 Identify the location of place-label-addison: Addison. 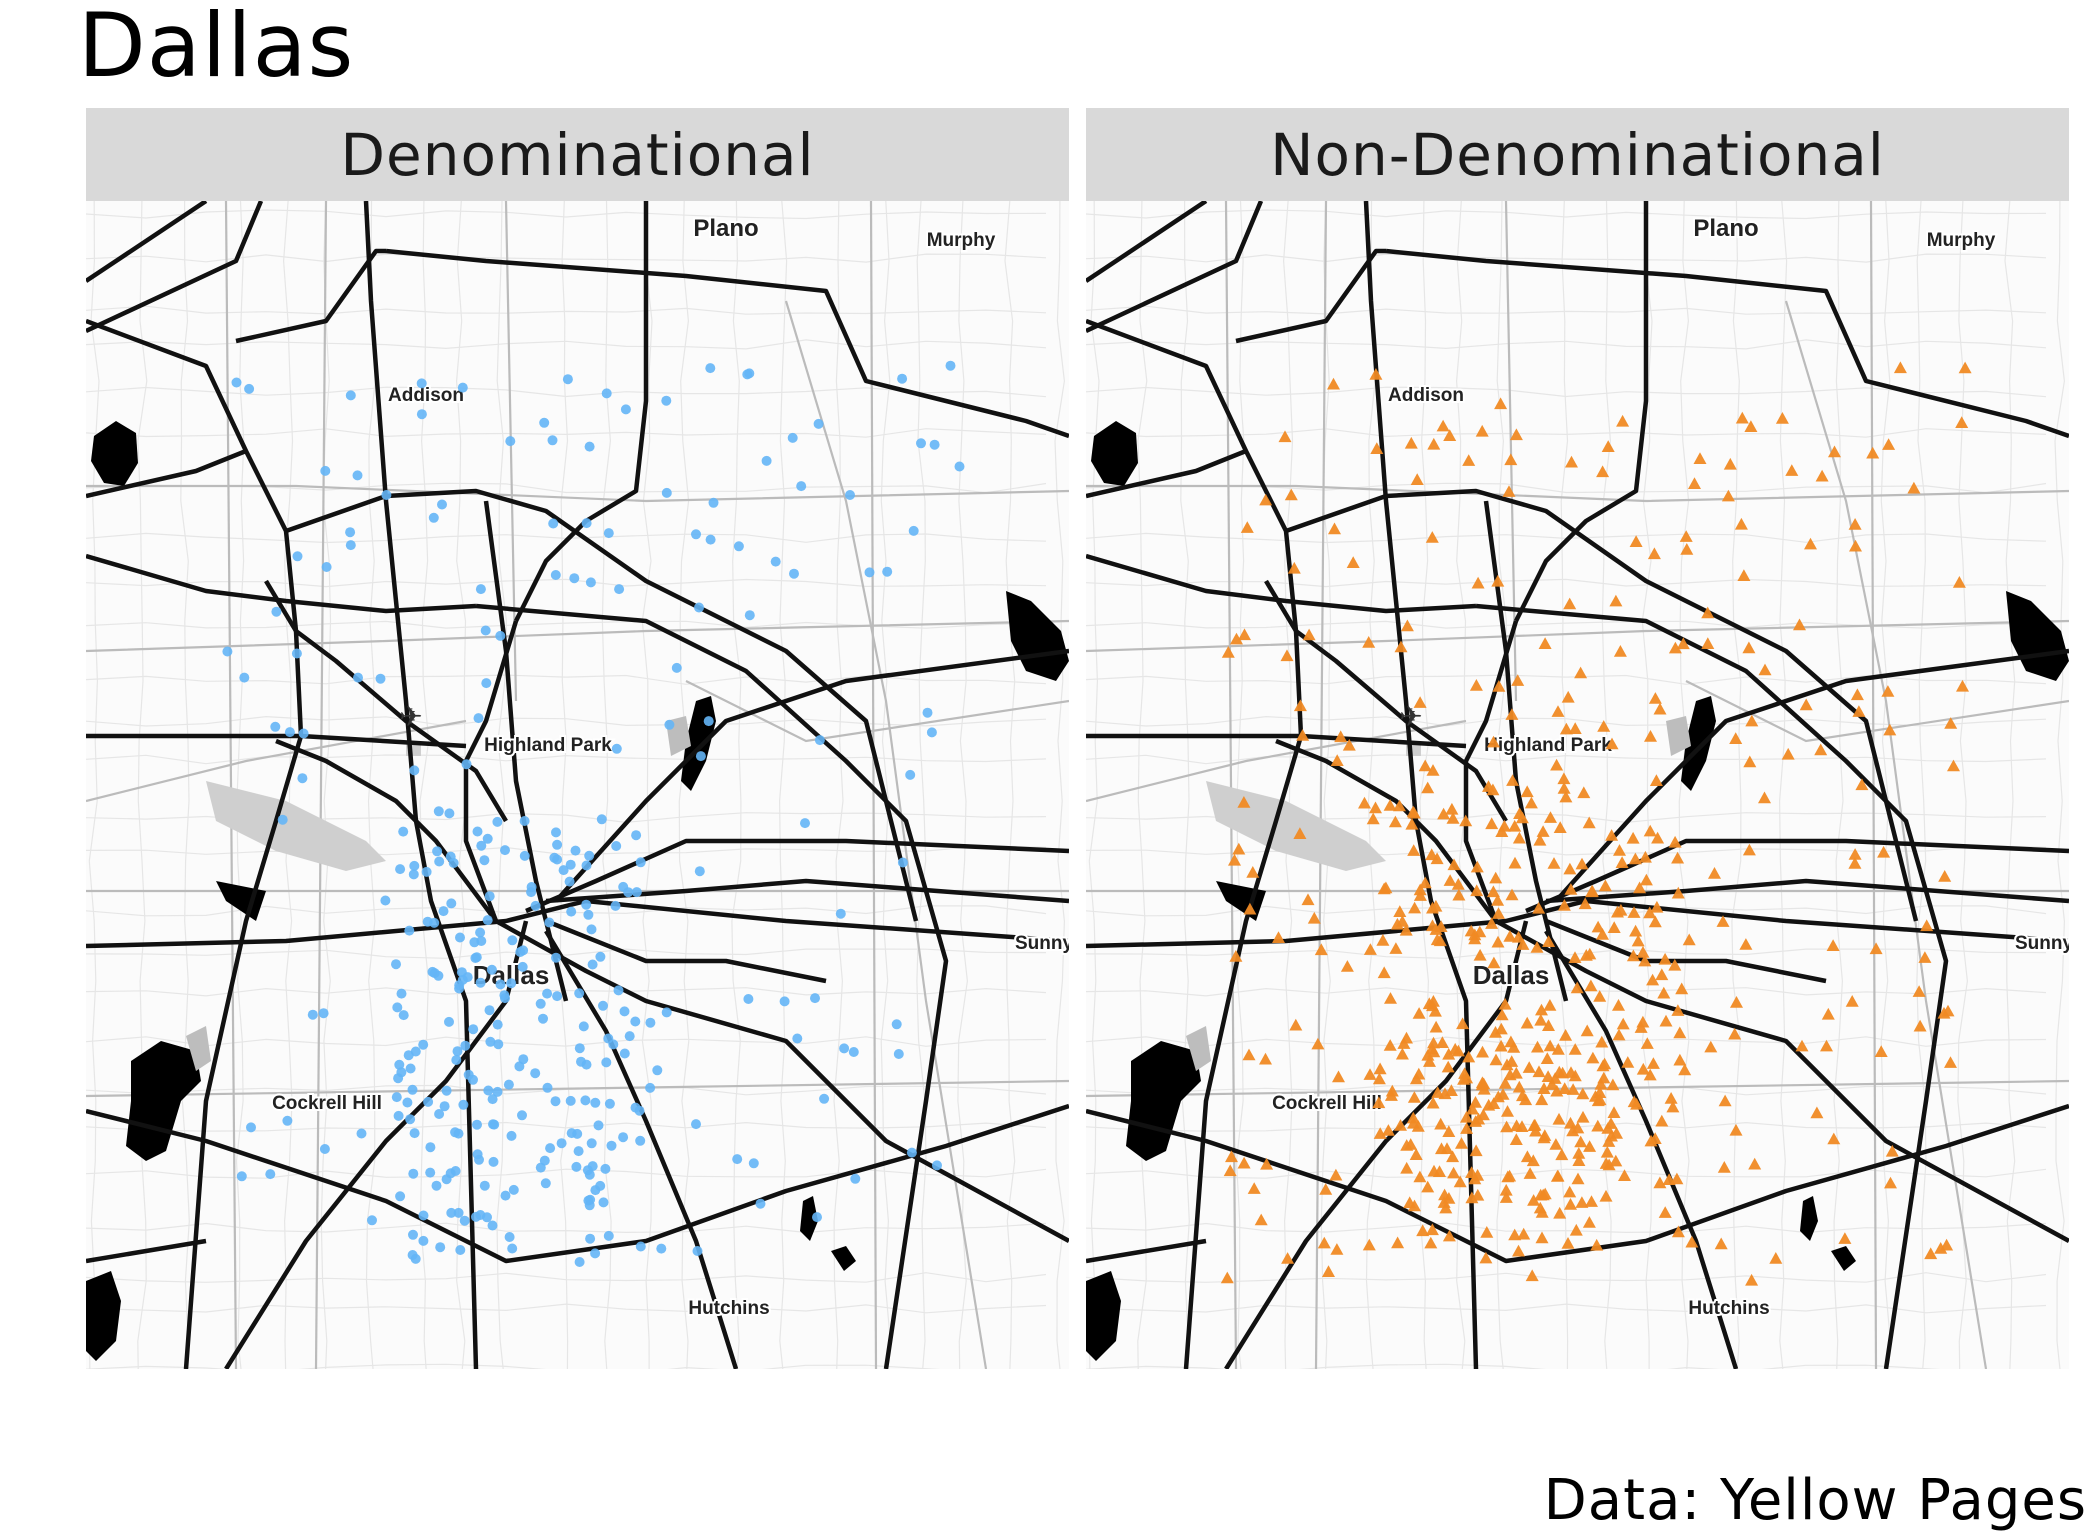
(426, 395).